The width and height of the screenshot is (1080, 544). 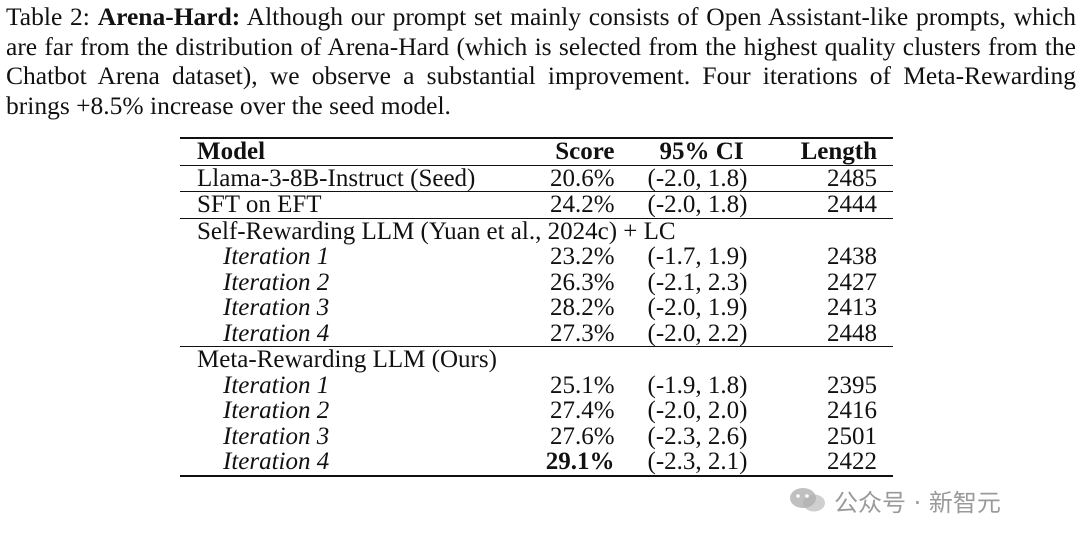 What do you see at coordinates (836, 205) in the screenshot?
I see `length-cell: 2444` at bounding box center [836, 205].